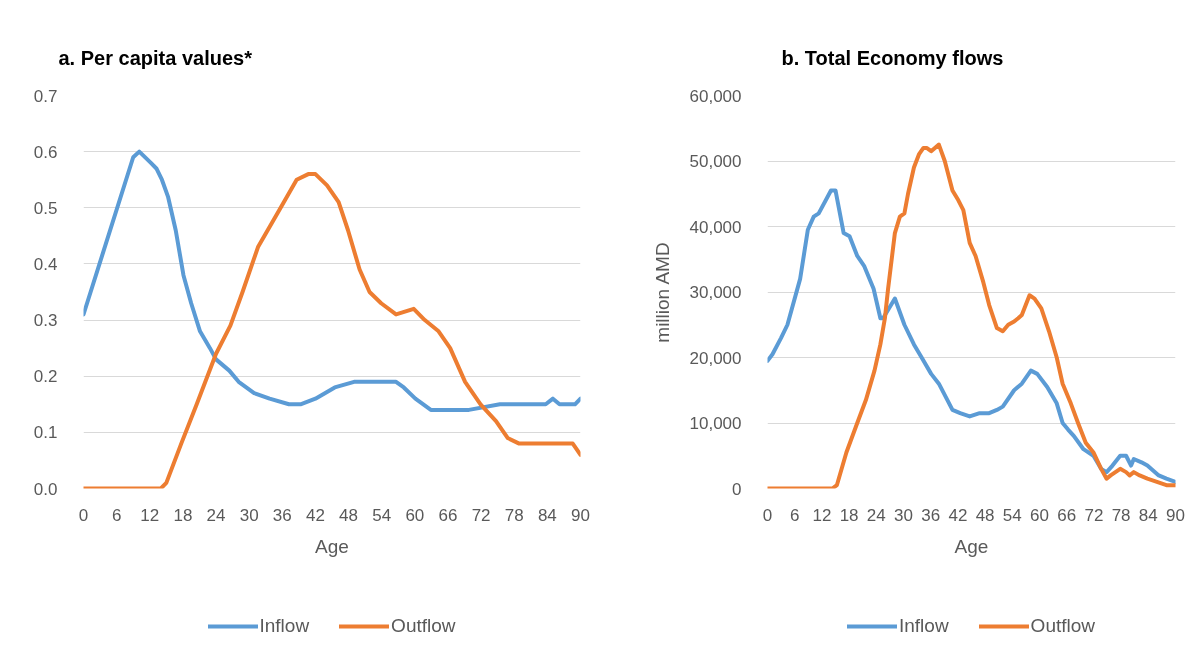 The width and height of the screenshot is (1200, 661). What do you see at coordinates (45, 264) in the screenshot?
I see `y-tick-label: 0.4` at bounding box center [45, 264].